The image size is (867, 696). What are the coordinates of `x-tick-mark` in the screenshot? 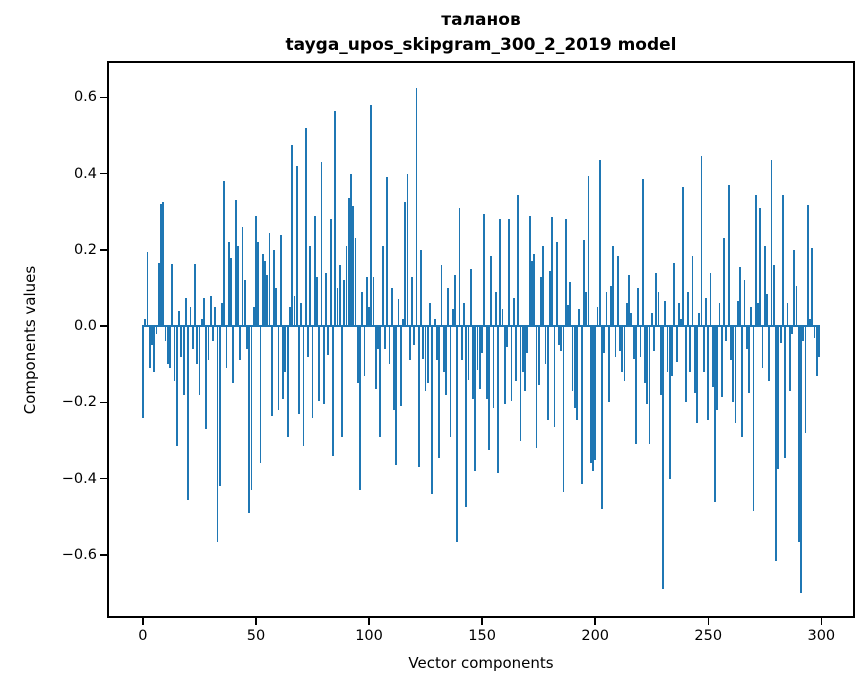 It's located at (143, 621).